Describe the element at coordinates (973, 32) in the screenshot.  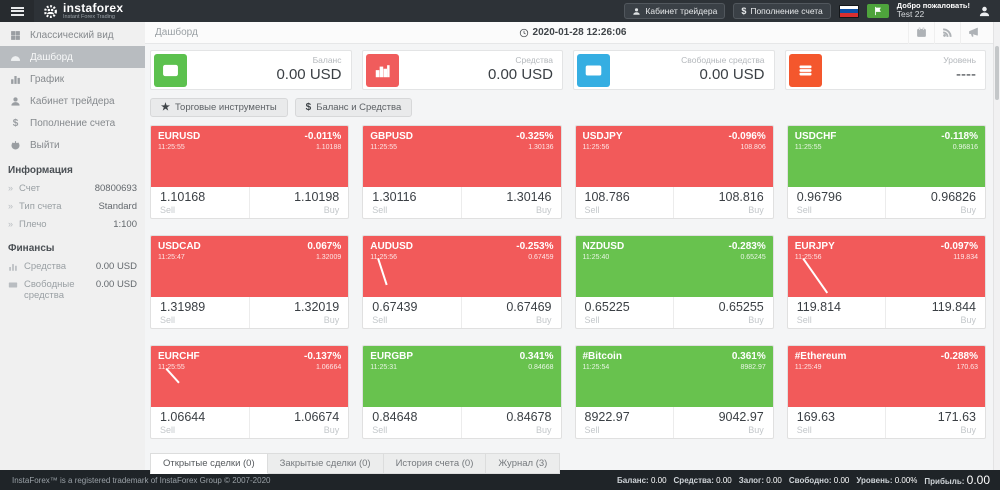
I see `announcements-button` at that location.